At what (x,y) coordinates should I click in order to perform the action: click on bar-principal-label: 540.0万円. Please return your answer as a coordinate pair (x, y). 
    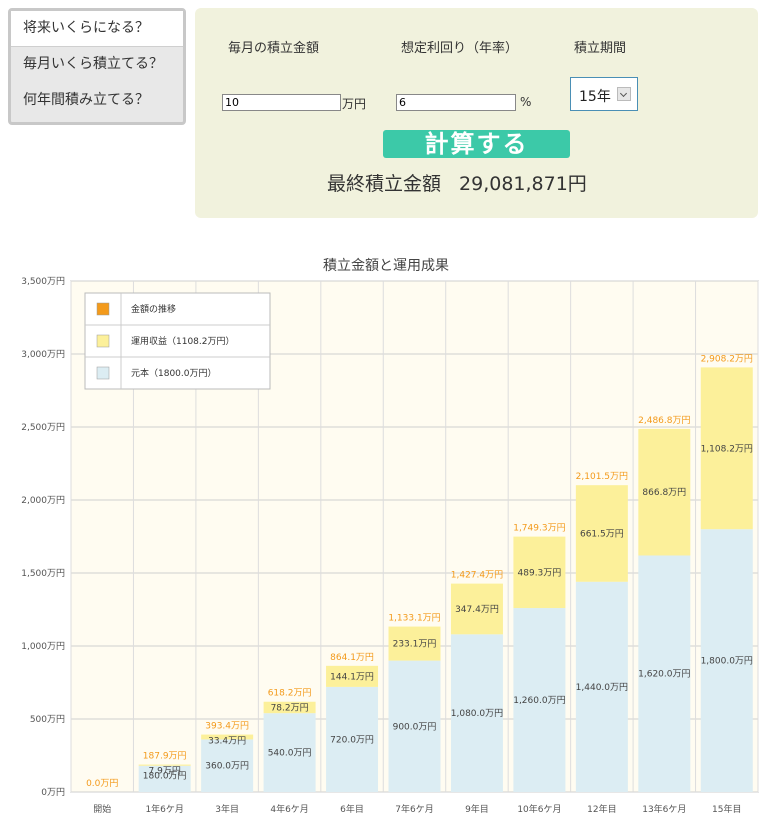
    Looking at the image, I should click on (290, 753).